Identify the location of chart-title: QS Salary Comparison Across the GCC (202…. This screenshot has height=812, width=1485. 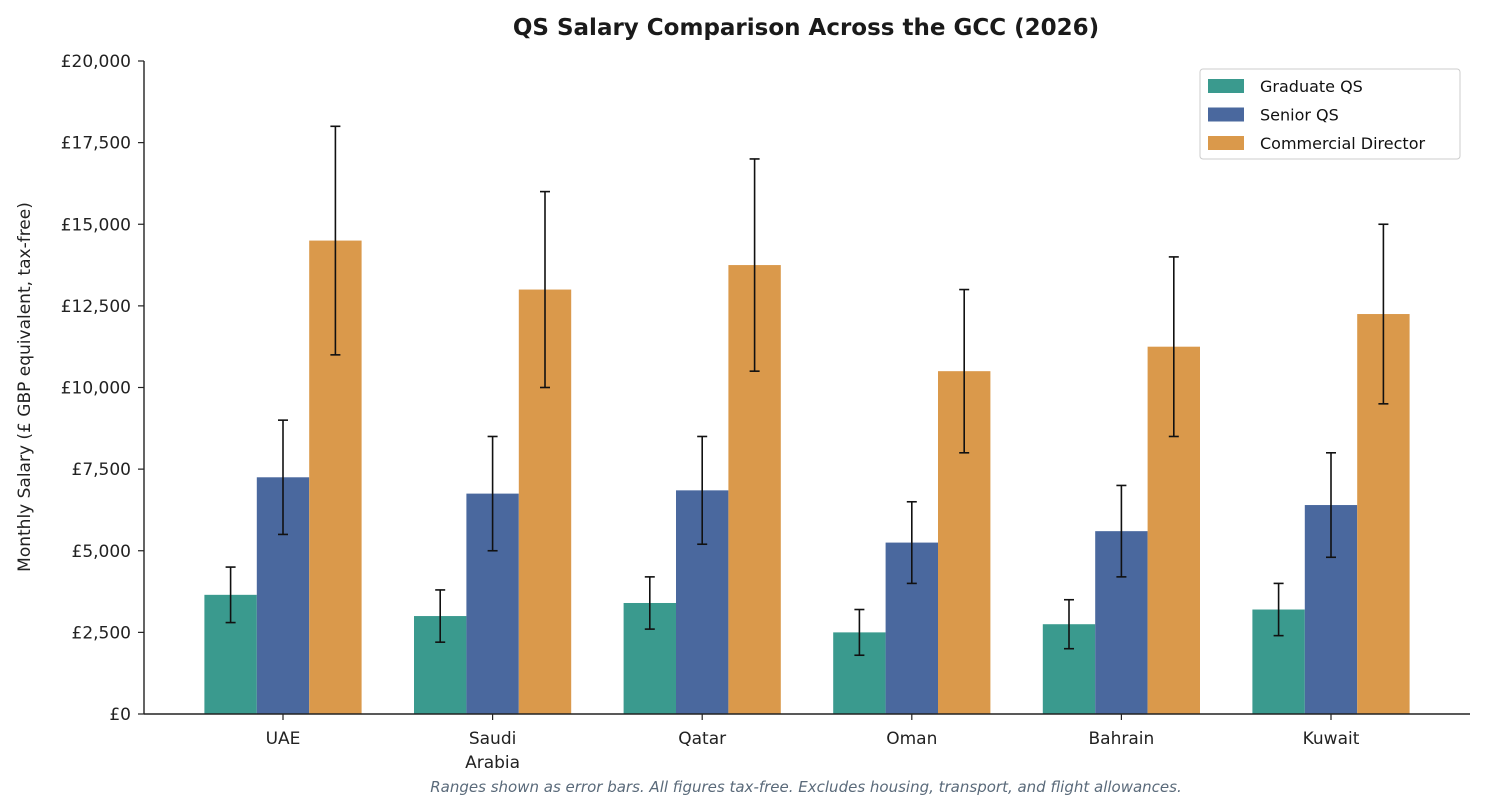
(806, 28).